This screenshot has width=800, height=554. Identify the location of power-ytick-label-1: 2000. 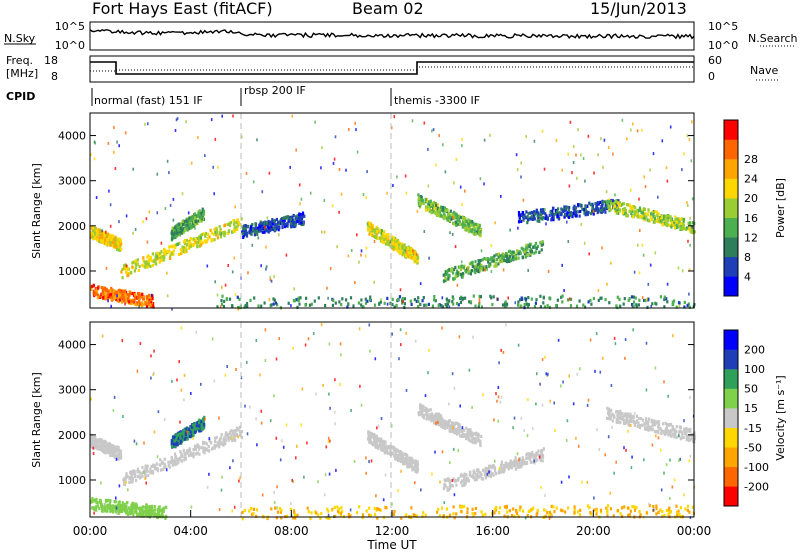
(72, 226).